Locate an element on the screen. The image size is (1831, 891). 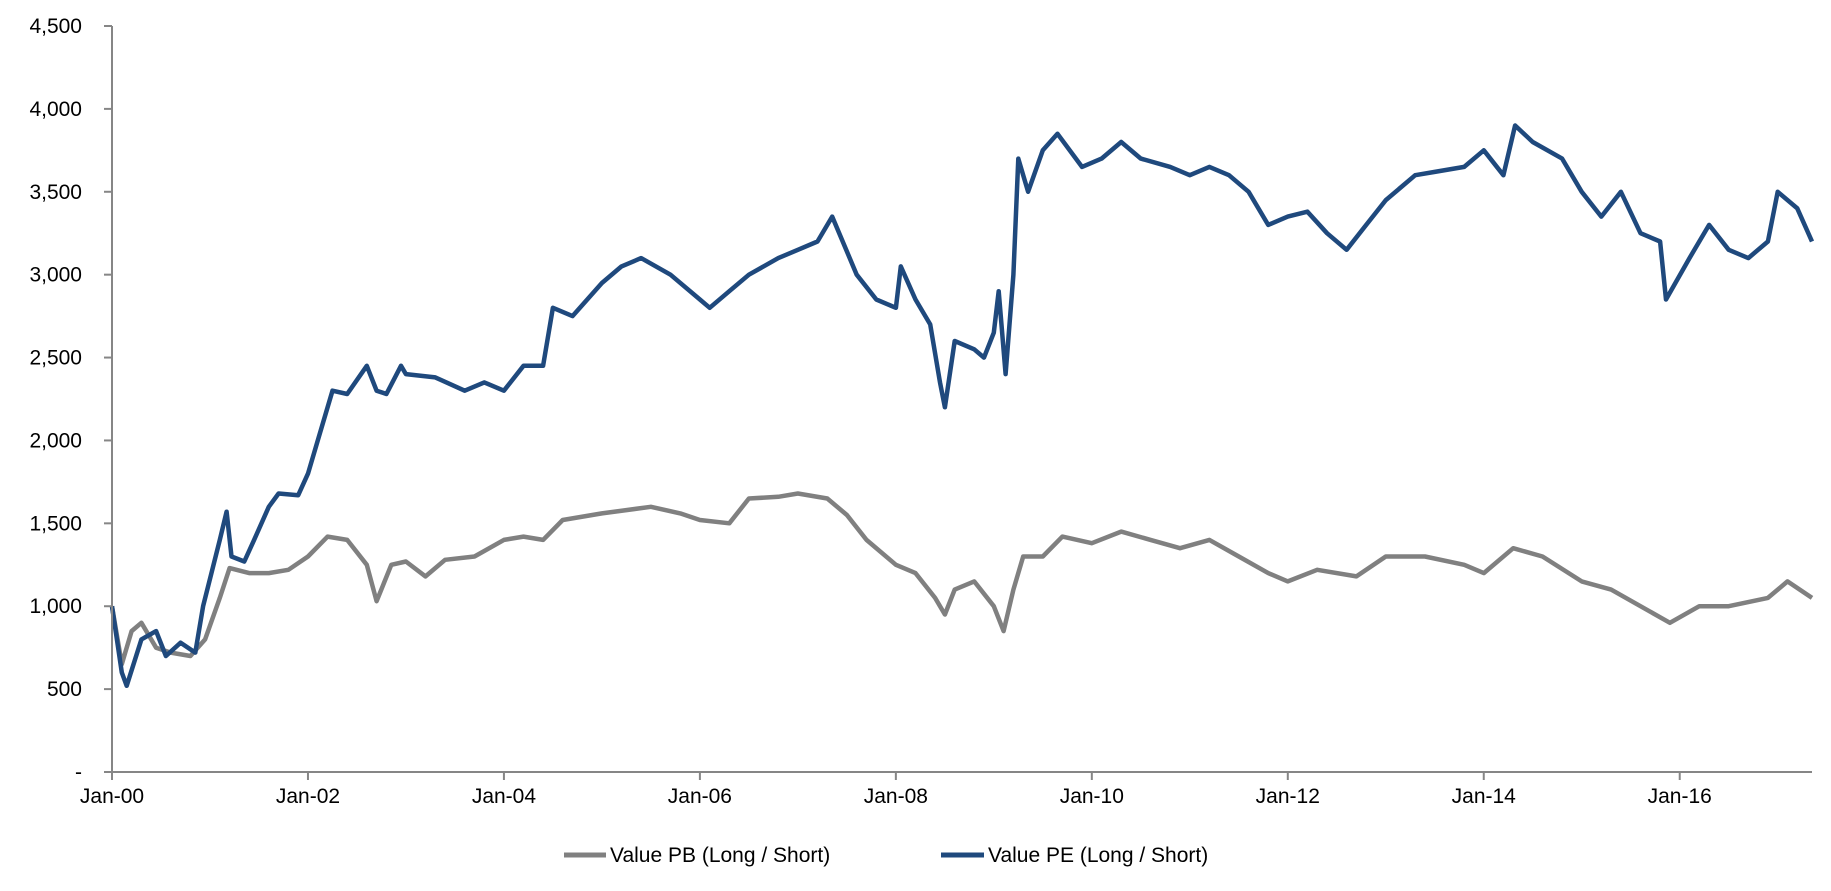
x-tick-label: Jan-04 is located at coordinates (504, 796).